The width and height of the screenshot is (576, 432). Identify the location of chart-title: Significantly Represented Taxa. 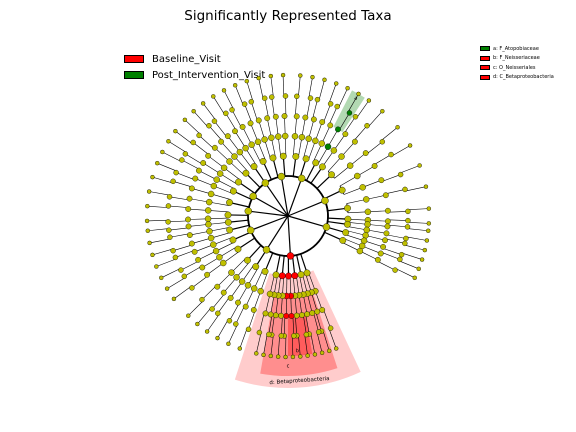
(288, 16).